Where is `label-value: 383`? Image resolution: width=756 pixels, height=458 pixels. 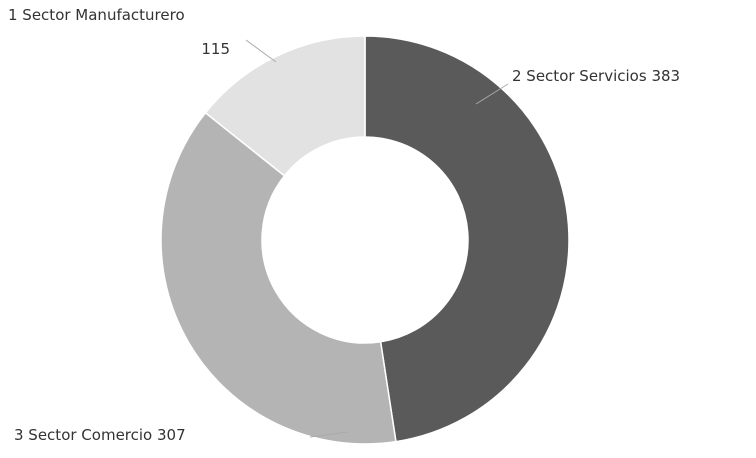
label-value: 383 is located at coordinates (665, 76).